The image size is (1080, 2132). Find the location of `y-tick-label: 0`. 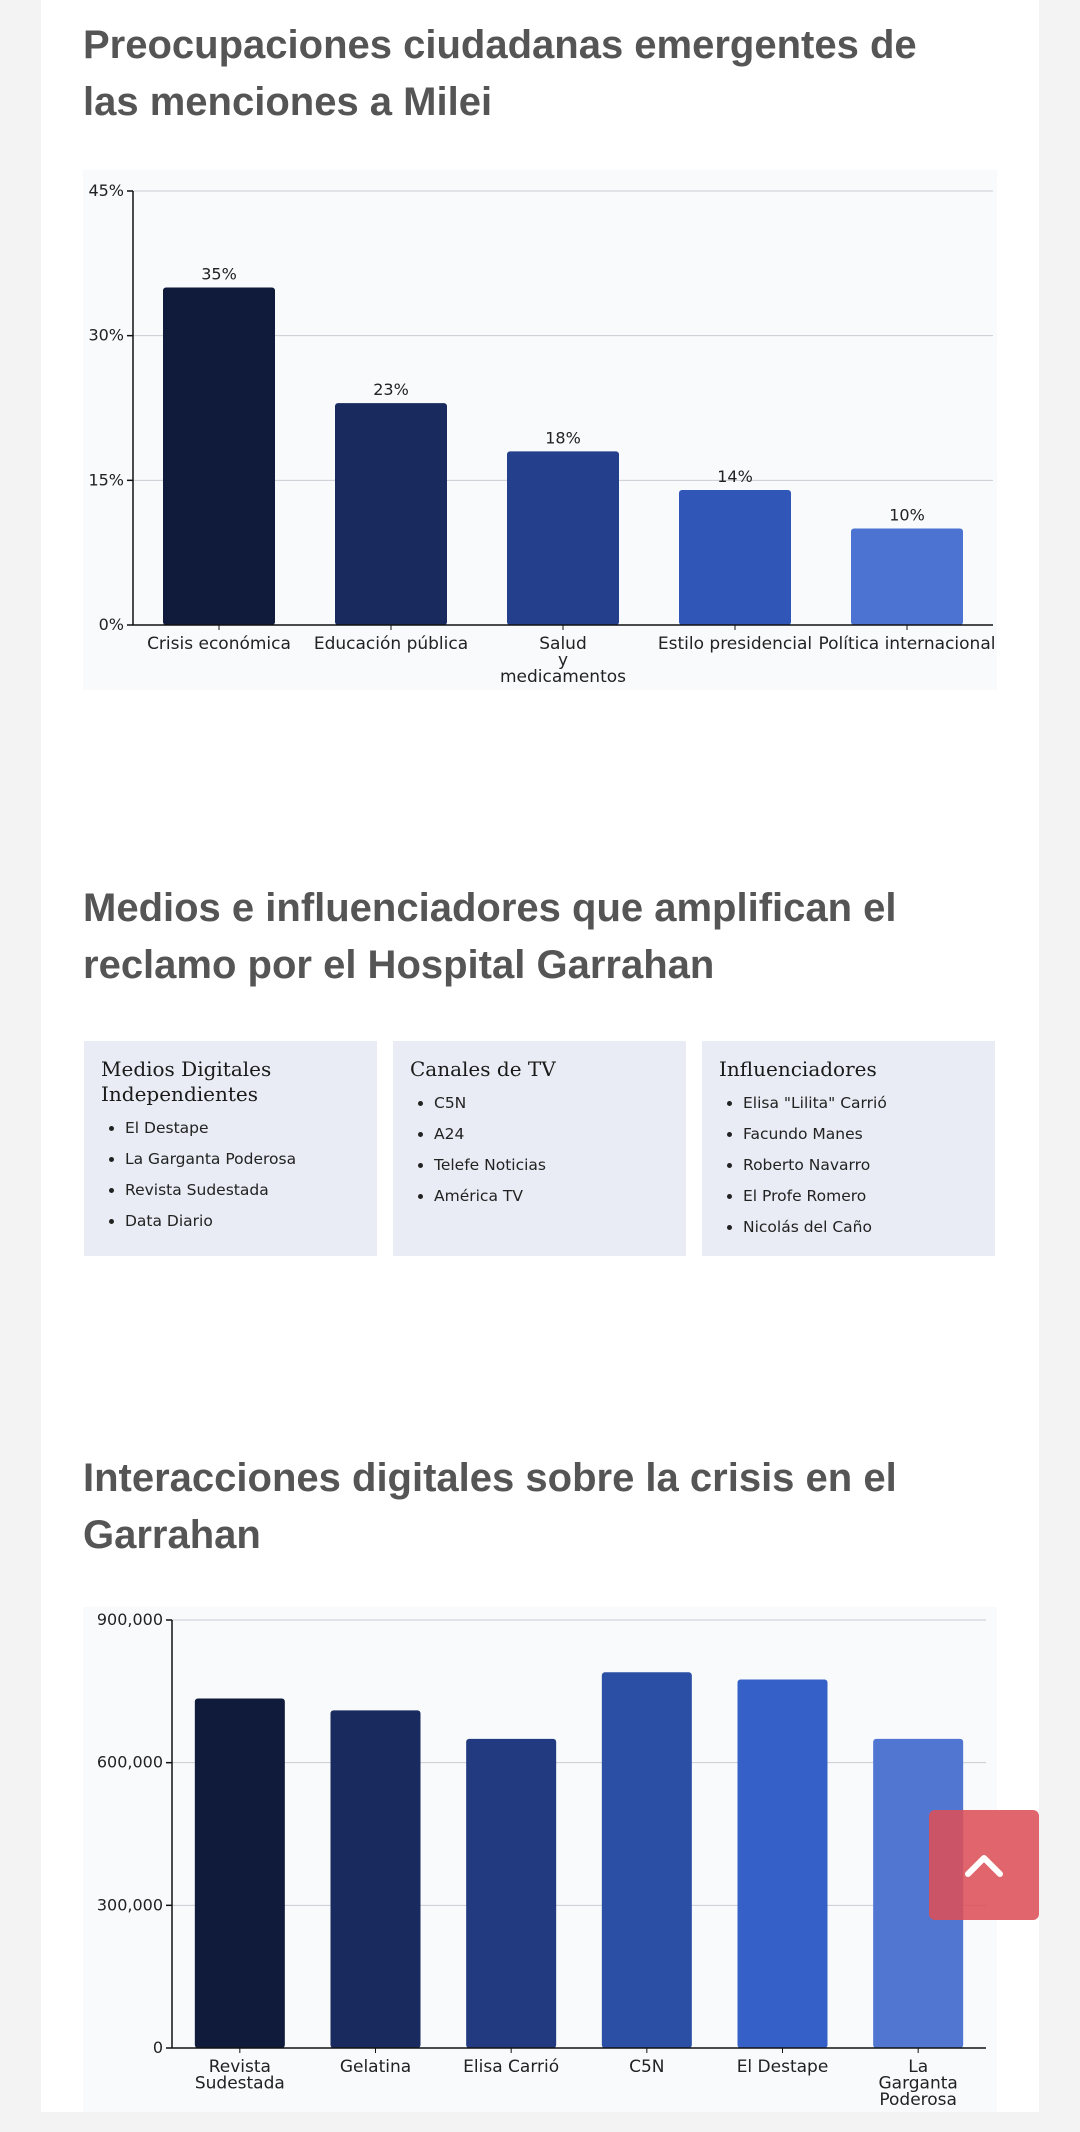

y-tick-label: 0 is located at coordinates (158, 2047).